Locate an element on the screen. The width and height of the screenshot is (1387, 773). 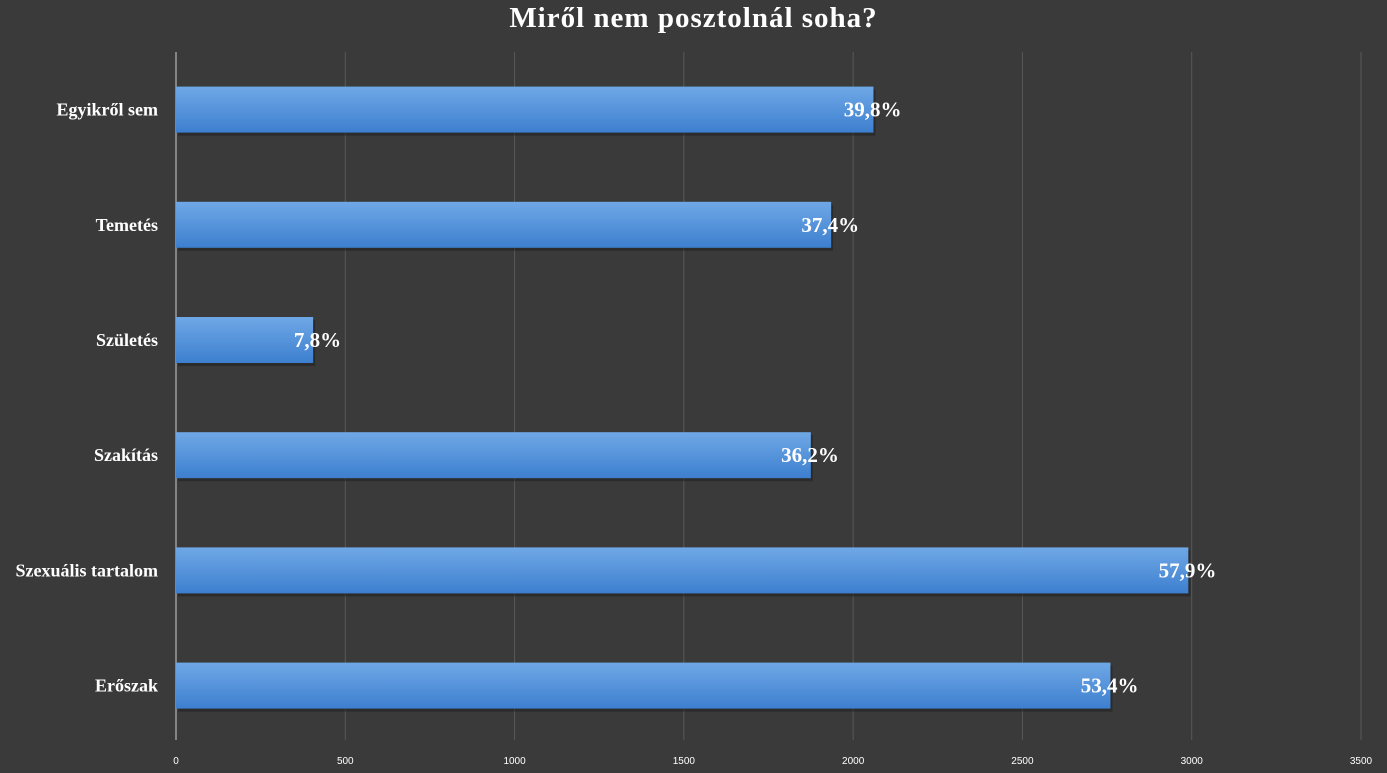
category-label: Temetés is located at coordinates (127, 225).